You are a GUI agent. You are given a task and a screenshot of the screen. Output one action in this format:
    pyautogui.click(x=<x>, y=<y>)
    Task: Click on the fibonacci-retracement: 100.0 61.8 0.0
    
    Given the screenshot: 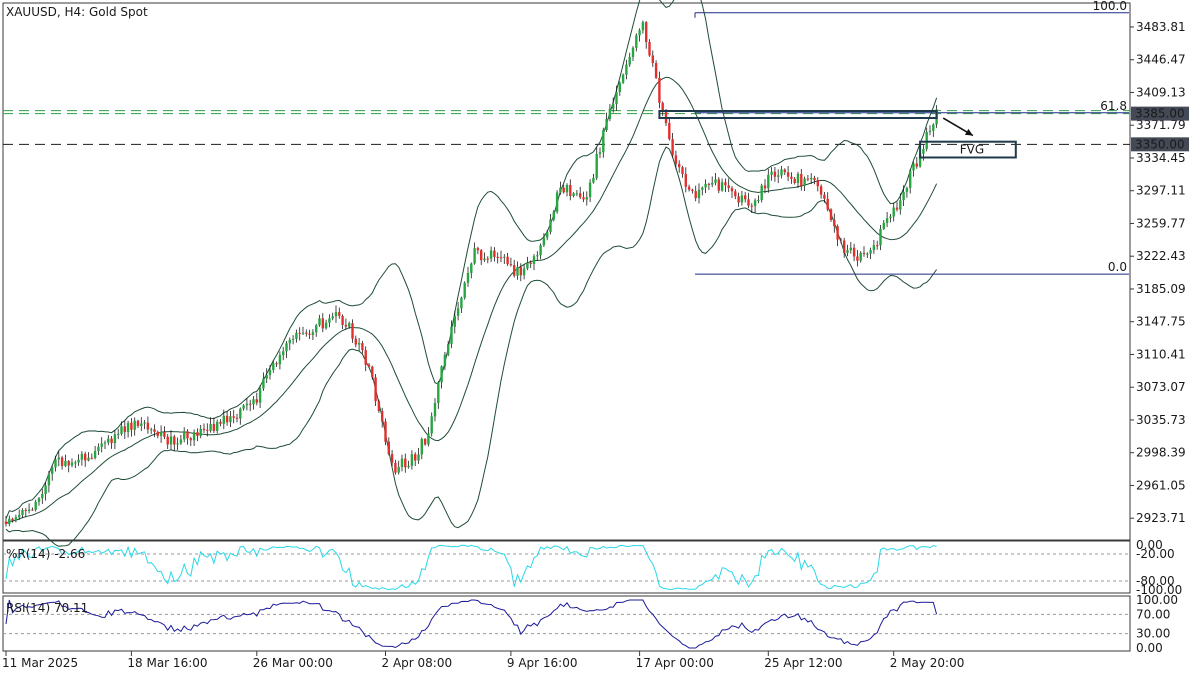 What is the action you would take?
    pyautogui.click(x=911, y=137)
    